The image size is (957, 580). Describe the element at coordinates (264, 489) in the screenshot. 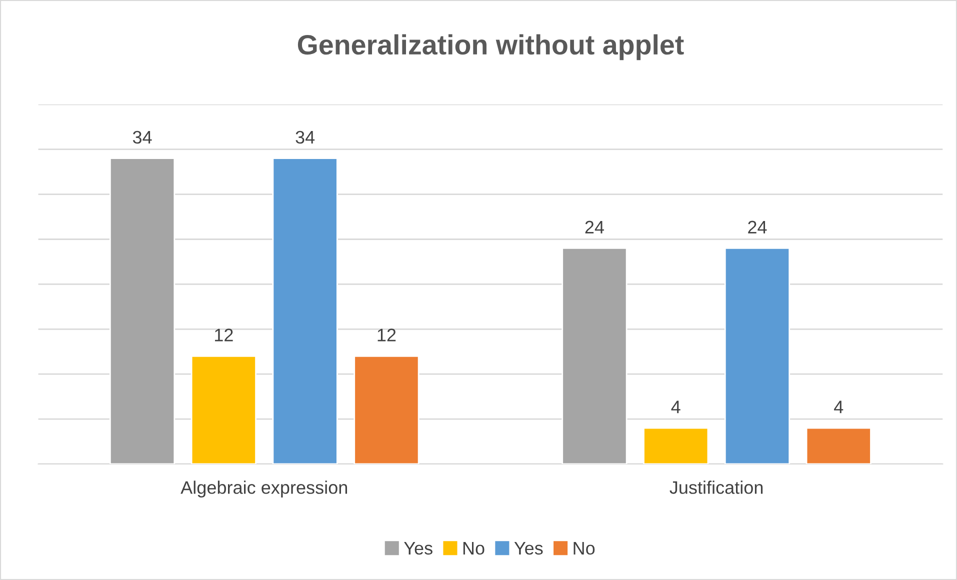

I see `x-tick-label: Algebraic expression` at that location.